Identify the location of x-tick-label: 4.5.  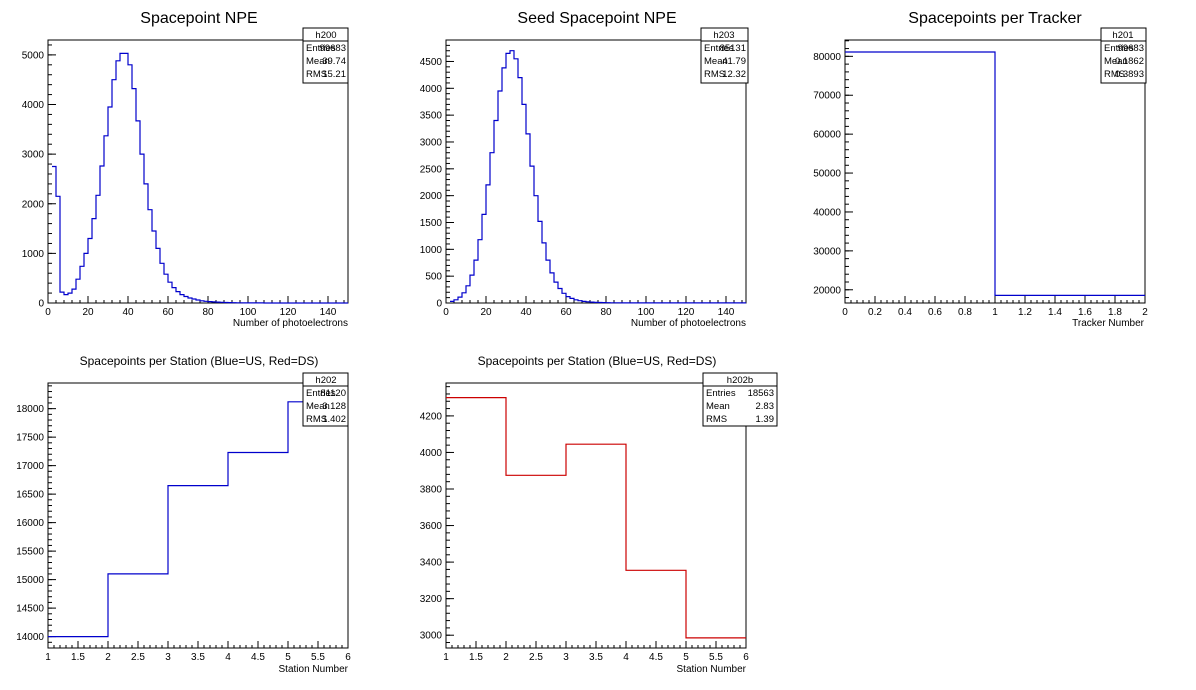
(258, 657).